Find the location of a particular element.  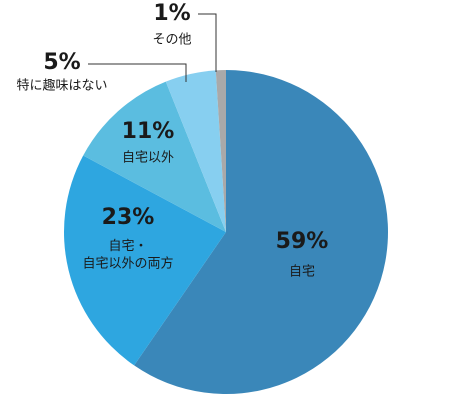

category-label: その他 is located at coordinates (171, 40).